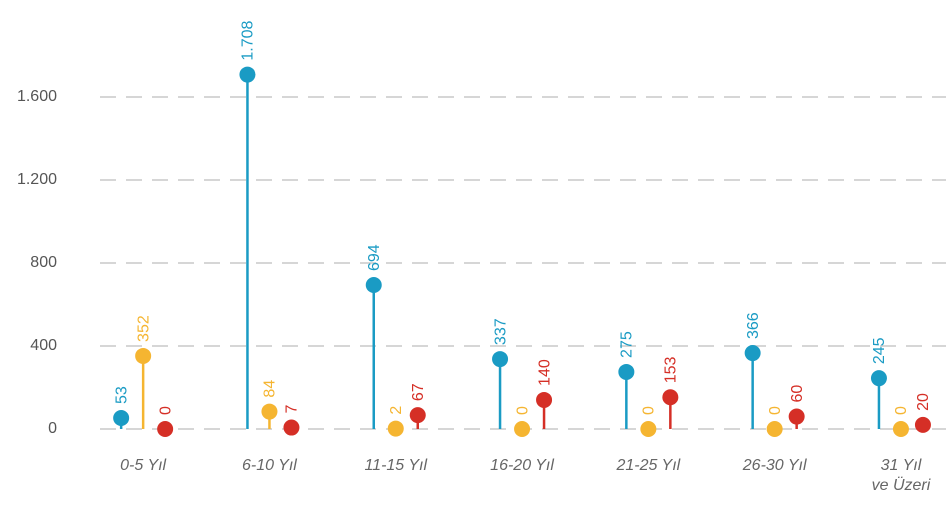 Image resolution: width=946 pixels, height=507 pixels. What do you see at coordinates (648, 465) in the screenshot?
I see `x-tick-label: 21-25 Yıl` at bounding box center [648, 465].